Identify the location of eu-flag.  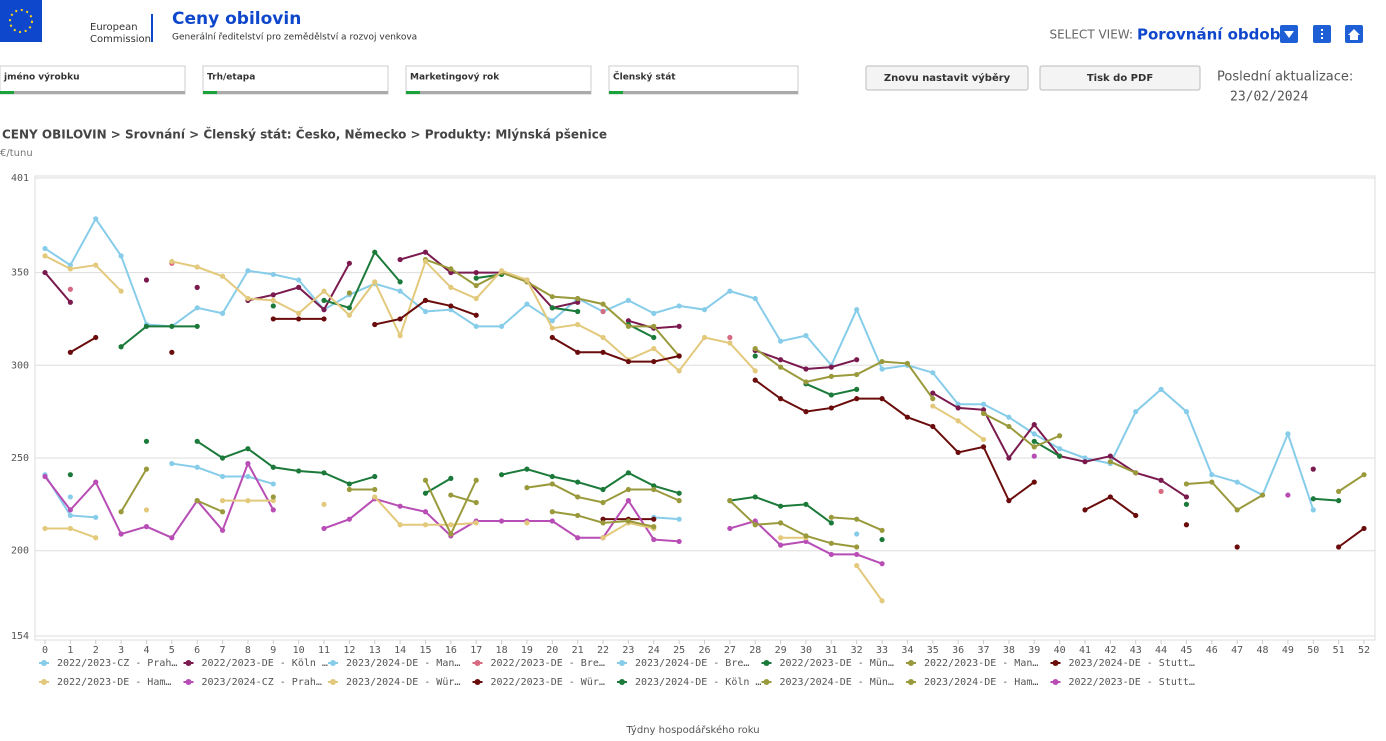
(21, 21).